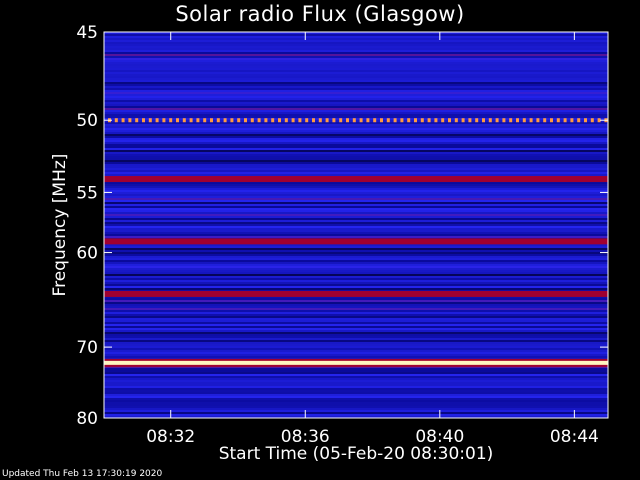 The image size is (640, 480). What do you see at coordinates (87, 254) in the screenshot?
I see `y-tick-label: 60` at bounding box center [87, 254].